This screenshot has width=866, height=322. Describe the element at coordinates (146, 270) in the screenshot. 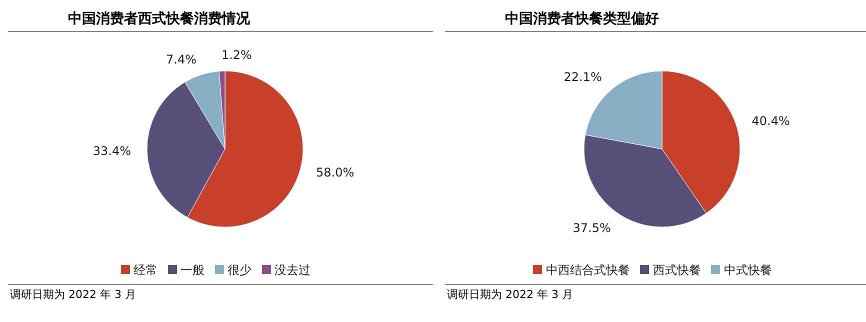

I see `legend-label: 经常` at that location.